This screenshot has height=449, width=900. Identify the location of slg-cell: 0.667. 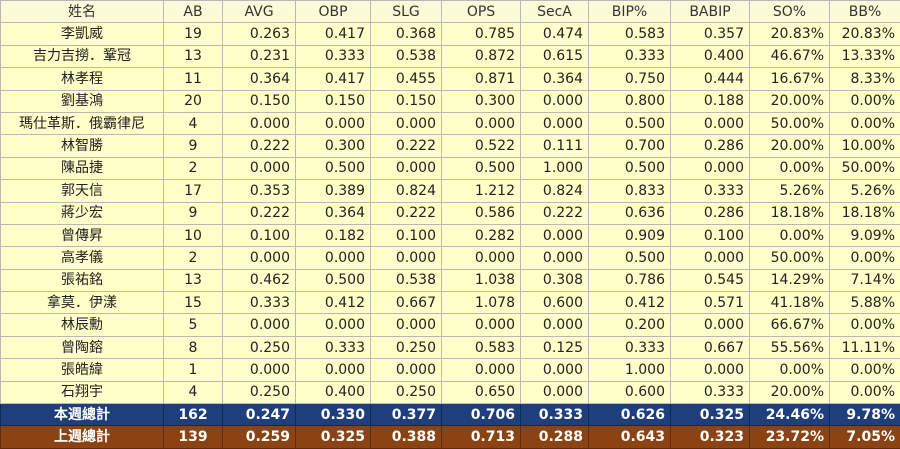
(406, 303).